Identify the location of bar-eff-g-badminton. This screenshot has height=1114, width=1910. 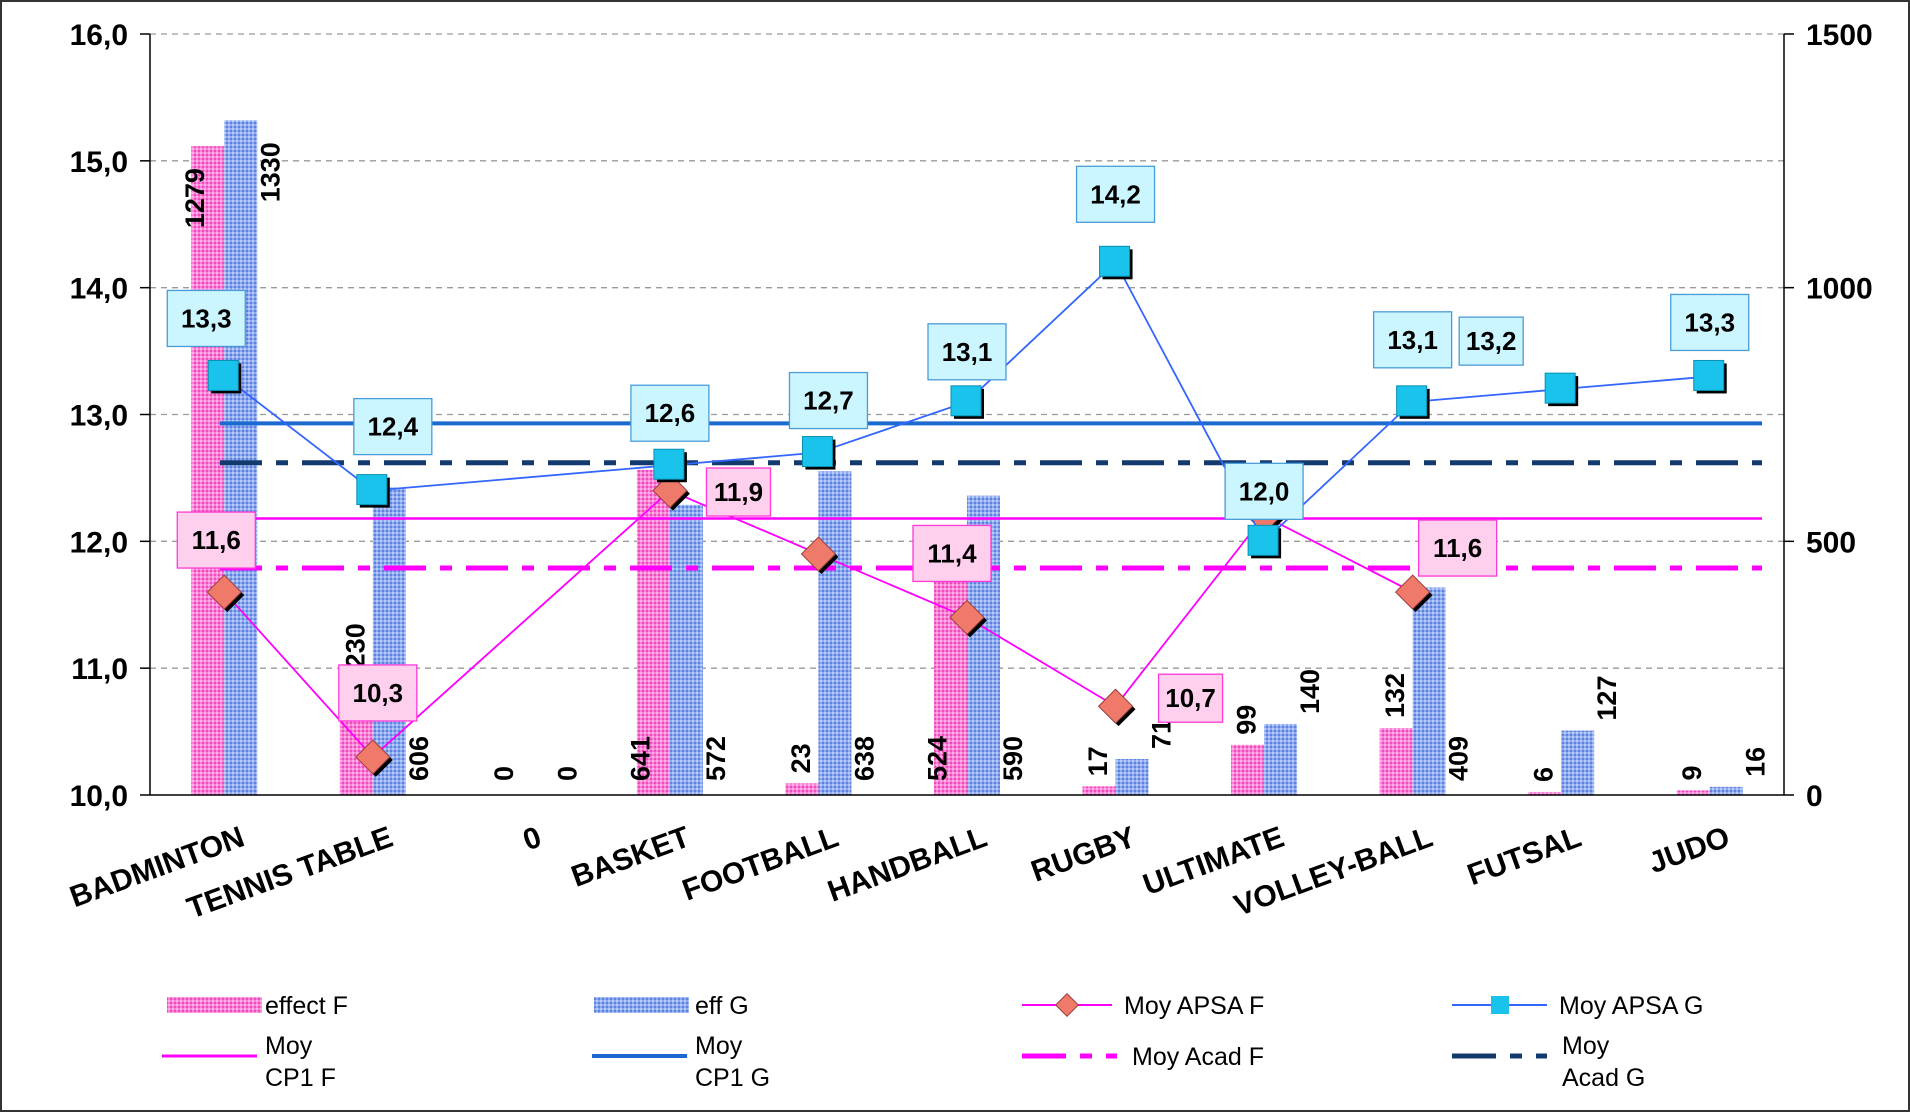
(241, 458).